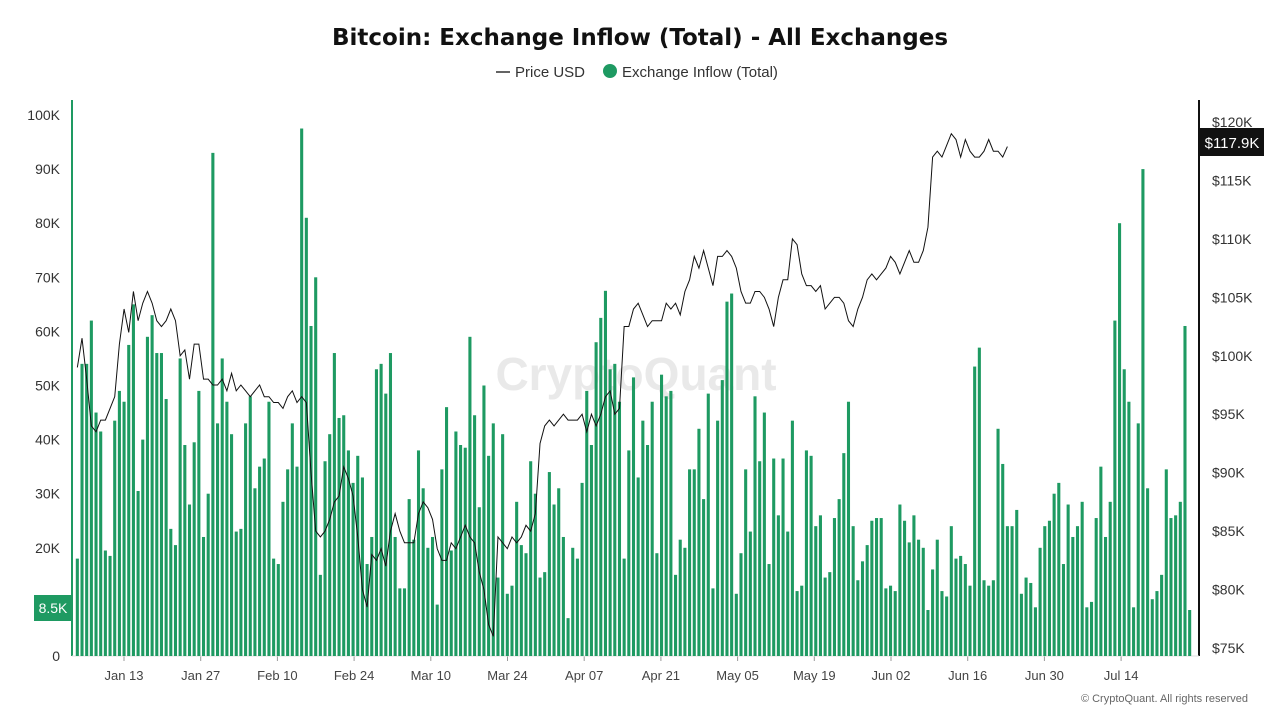 This screenshot has height=720, width=1280. I want to click on right-tick-label: $115K, so click(1232, 180).